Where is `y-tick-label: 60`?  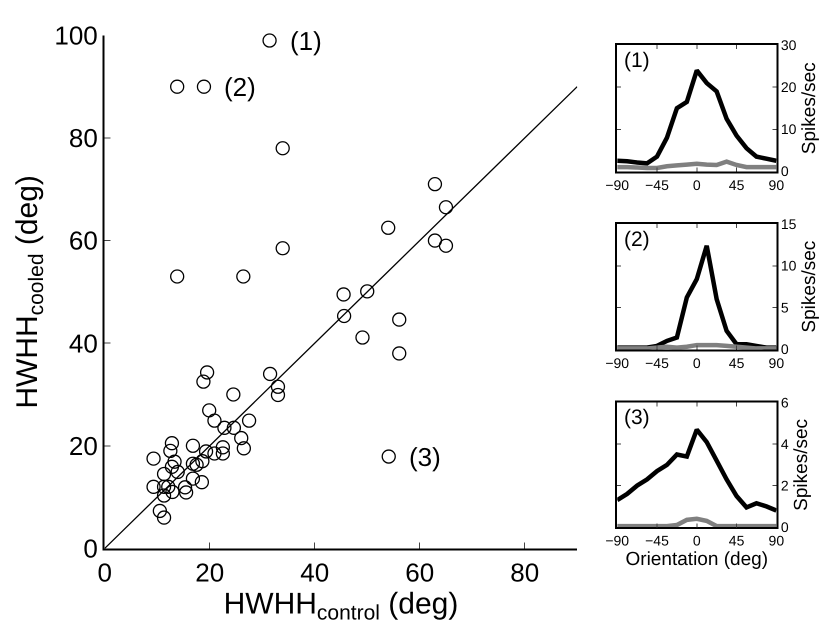
y-tick-label: 60 is located at coordinates (83, 241).